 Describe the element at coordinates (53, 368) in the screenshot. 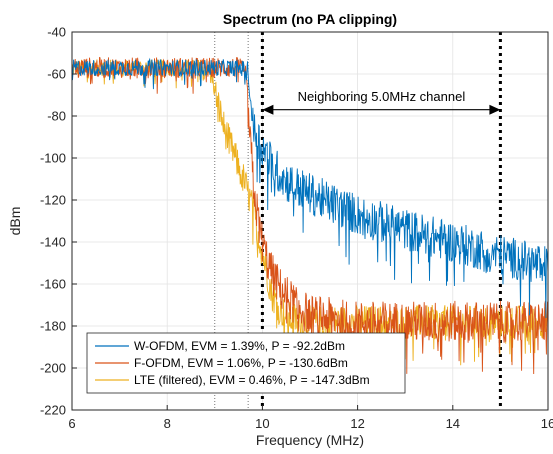

I see `y-tick-label: -200` at that location.